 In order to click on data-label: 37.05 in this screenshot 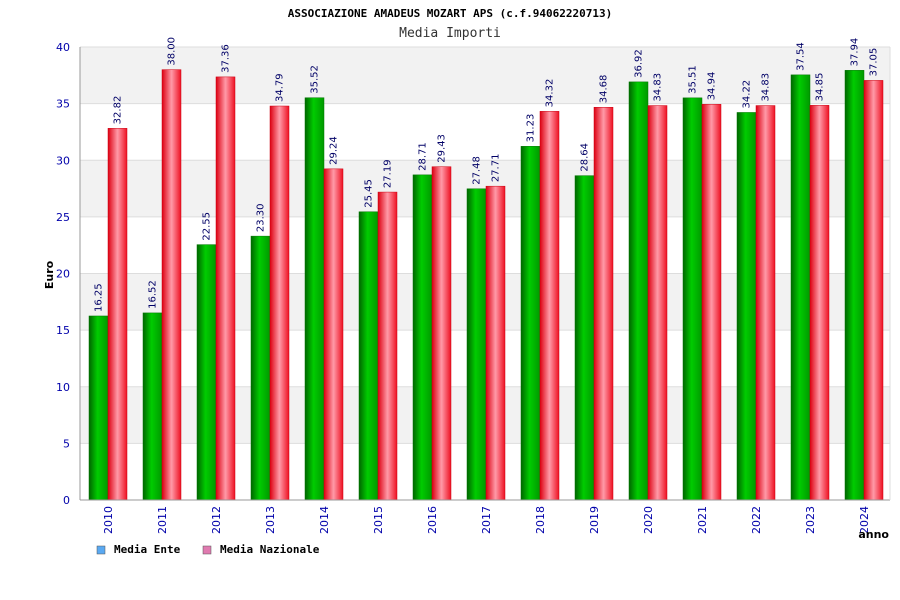, I will do `click(874, 62)`.